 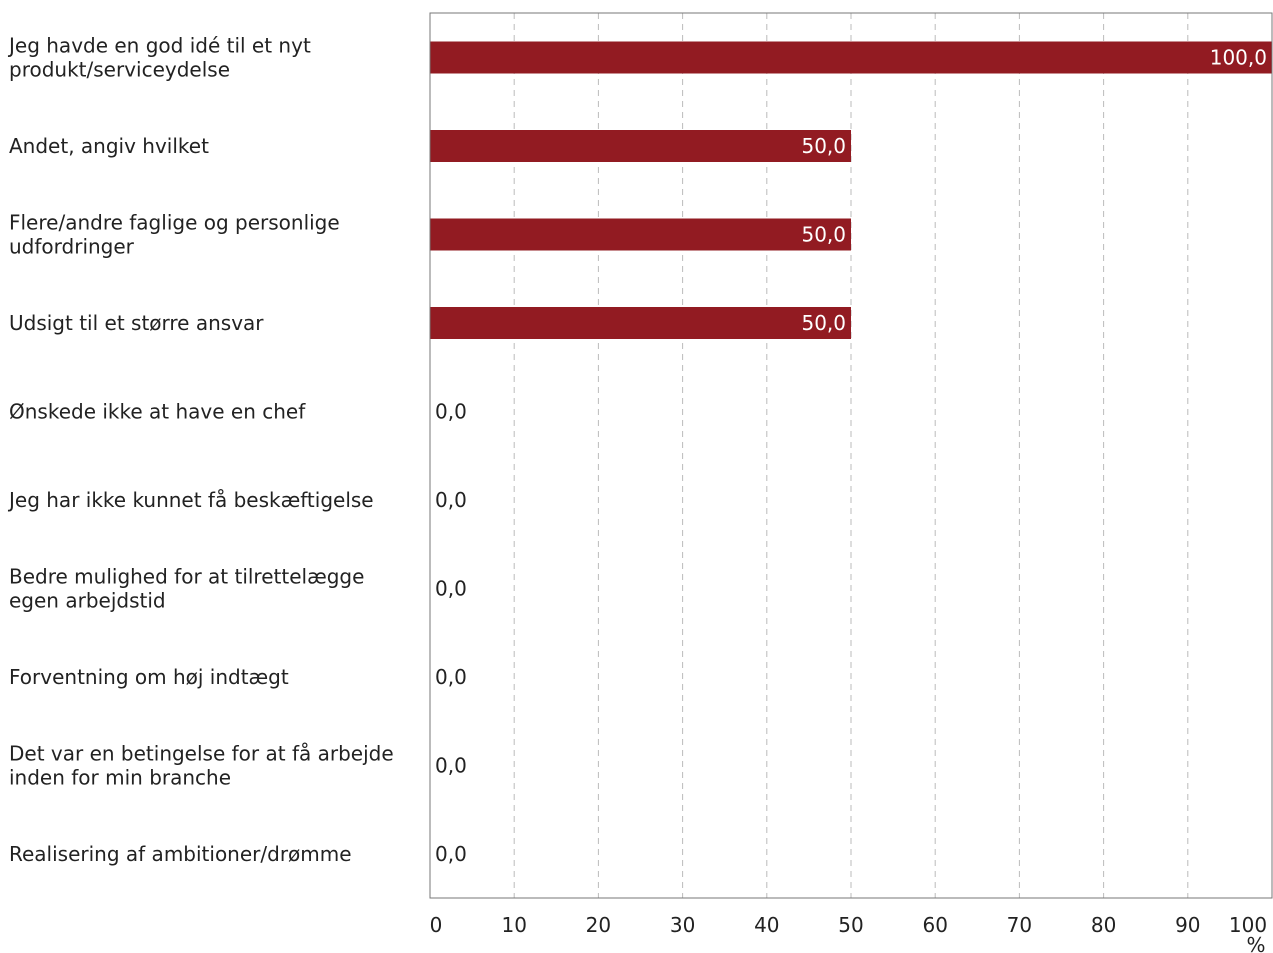 I want to click on data-label: 100,0, so click(x=1238, y=58).